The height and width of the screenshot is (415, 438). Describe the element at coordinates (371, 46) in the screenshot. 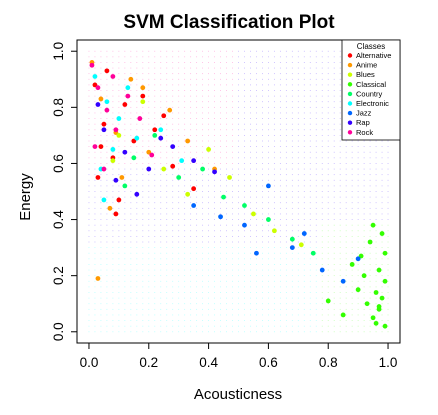

I see `legend-title: Classes` at that location.